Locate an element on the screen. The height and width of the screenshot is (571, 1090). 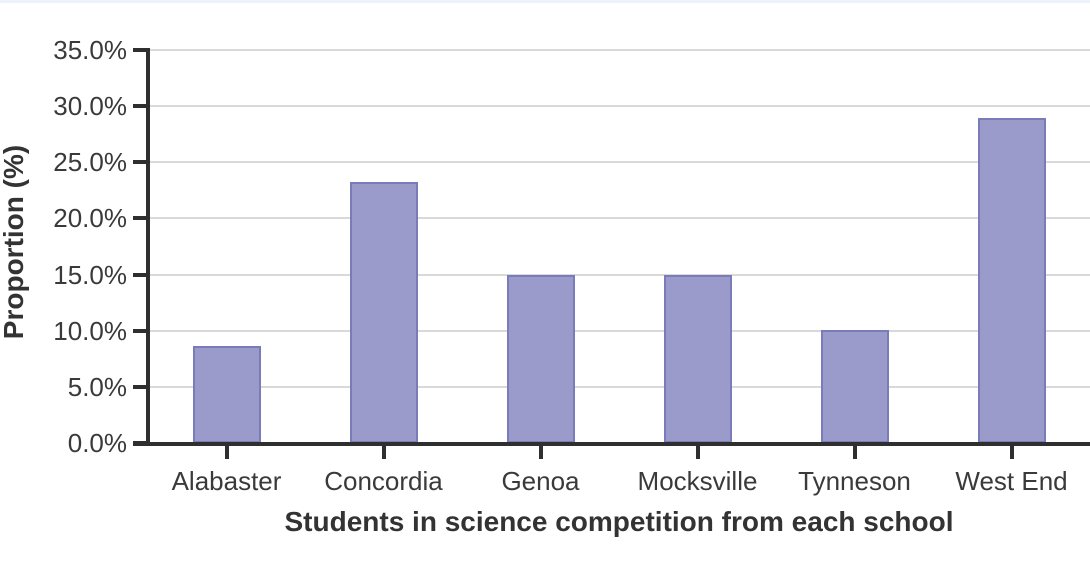
bar-tynneson is located at coordinates (855, 386).